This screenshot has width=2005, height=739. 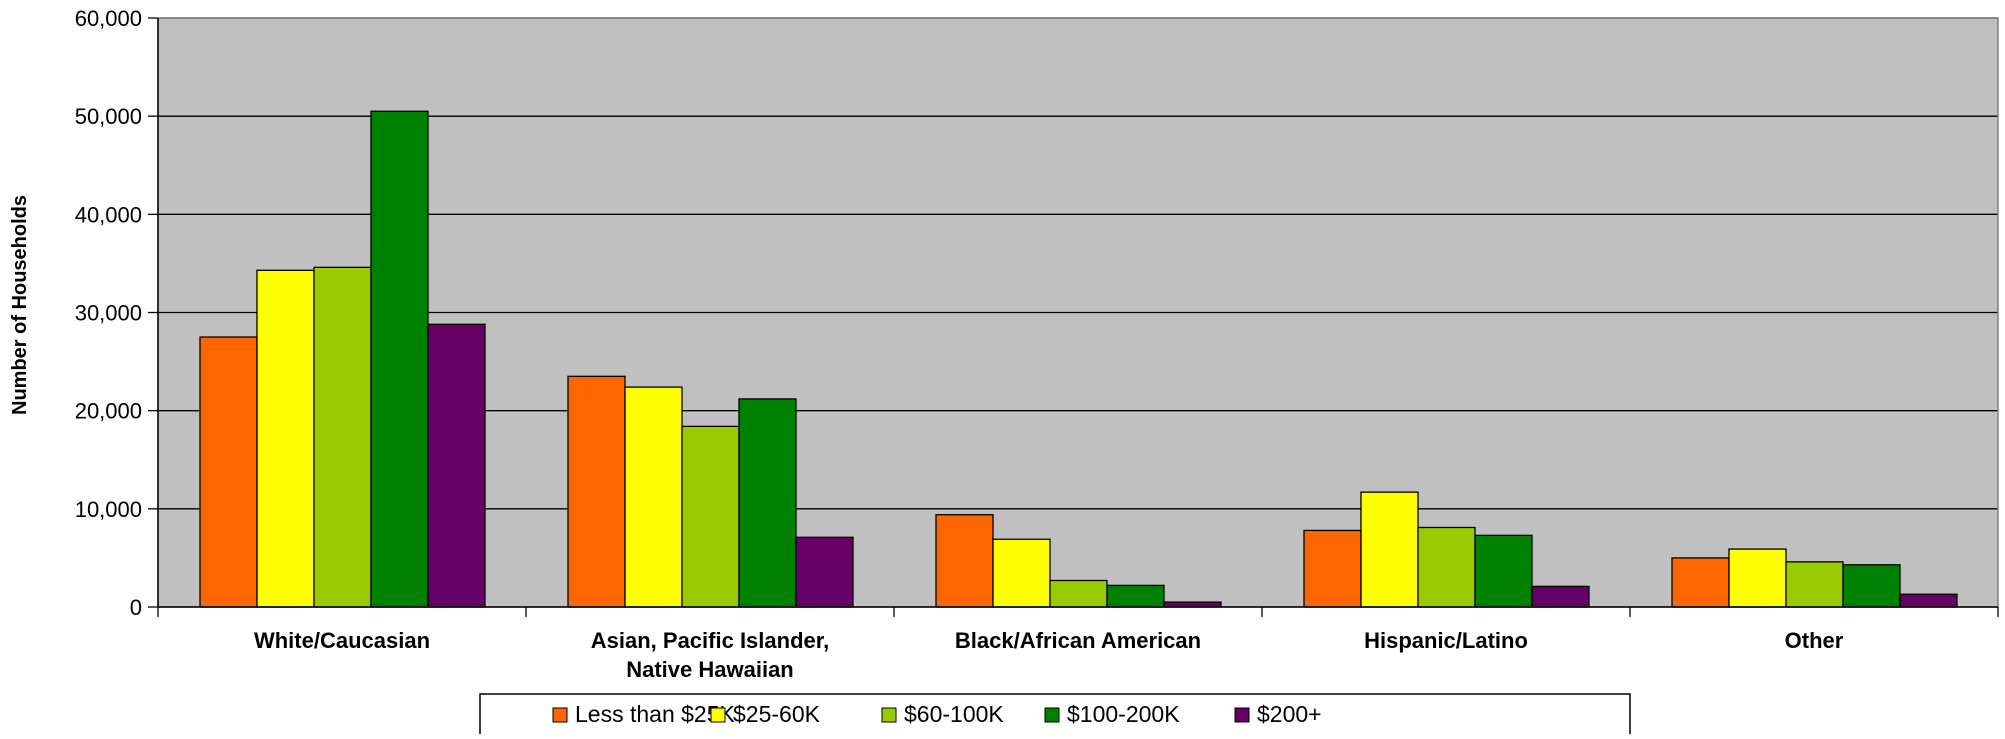 I want to click on y-tick-label: 40,000, so click(x=108, y=214).